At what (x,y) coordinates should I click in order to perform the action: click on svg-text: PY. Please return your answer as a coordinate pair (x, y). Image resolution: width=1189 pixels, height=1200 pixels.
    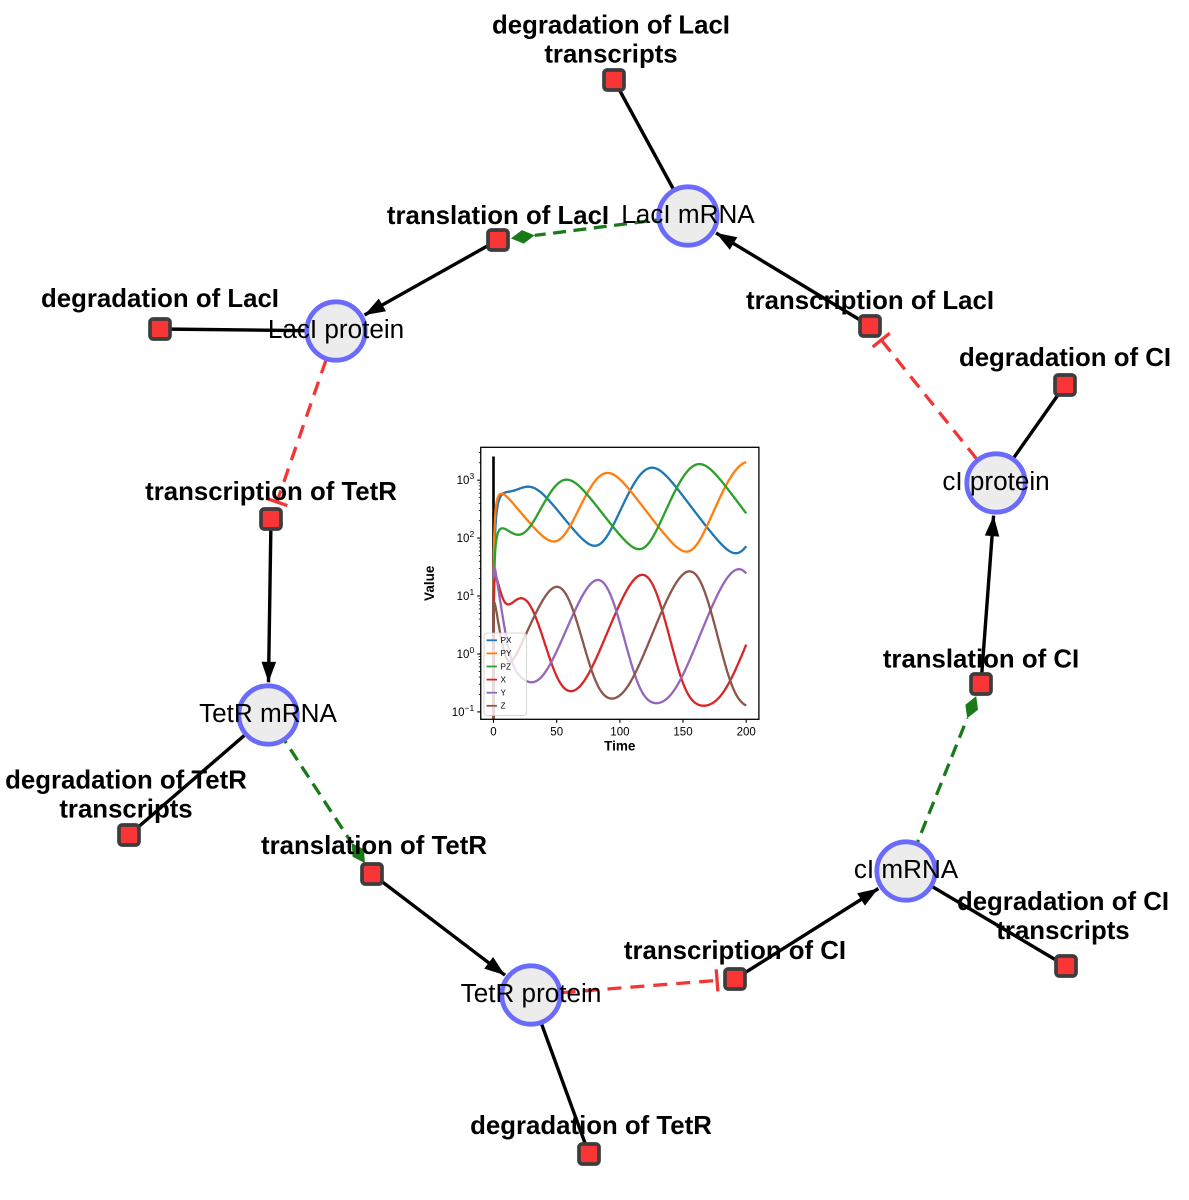
    Looking at the image, I should click on (506, 653).